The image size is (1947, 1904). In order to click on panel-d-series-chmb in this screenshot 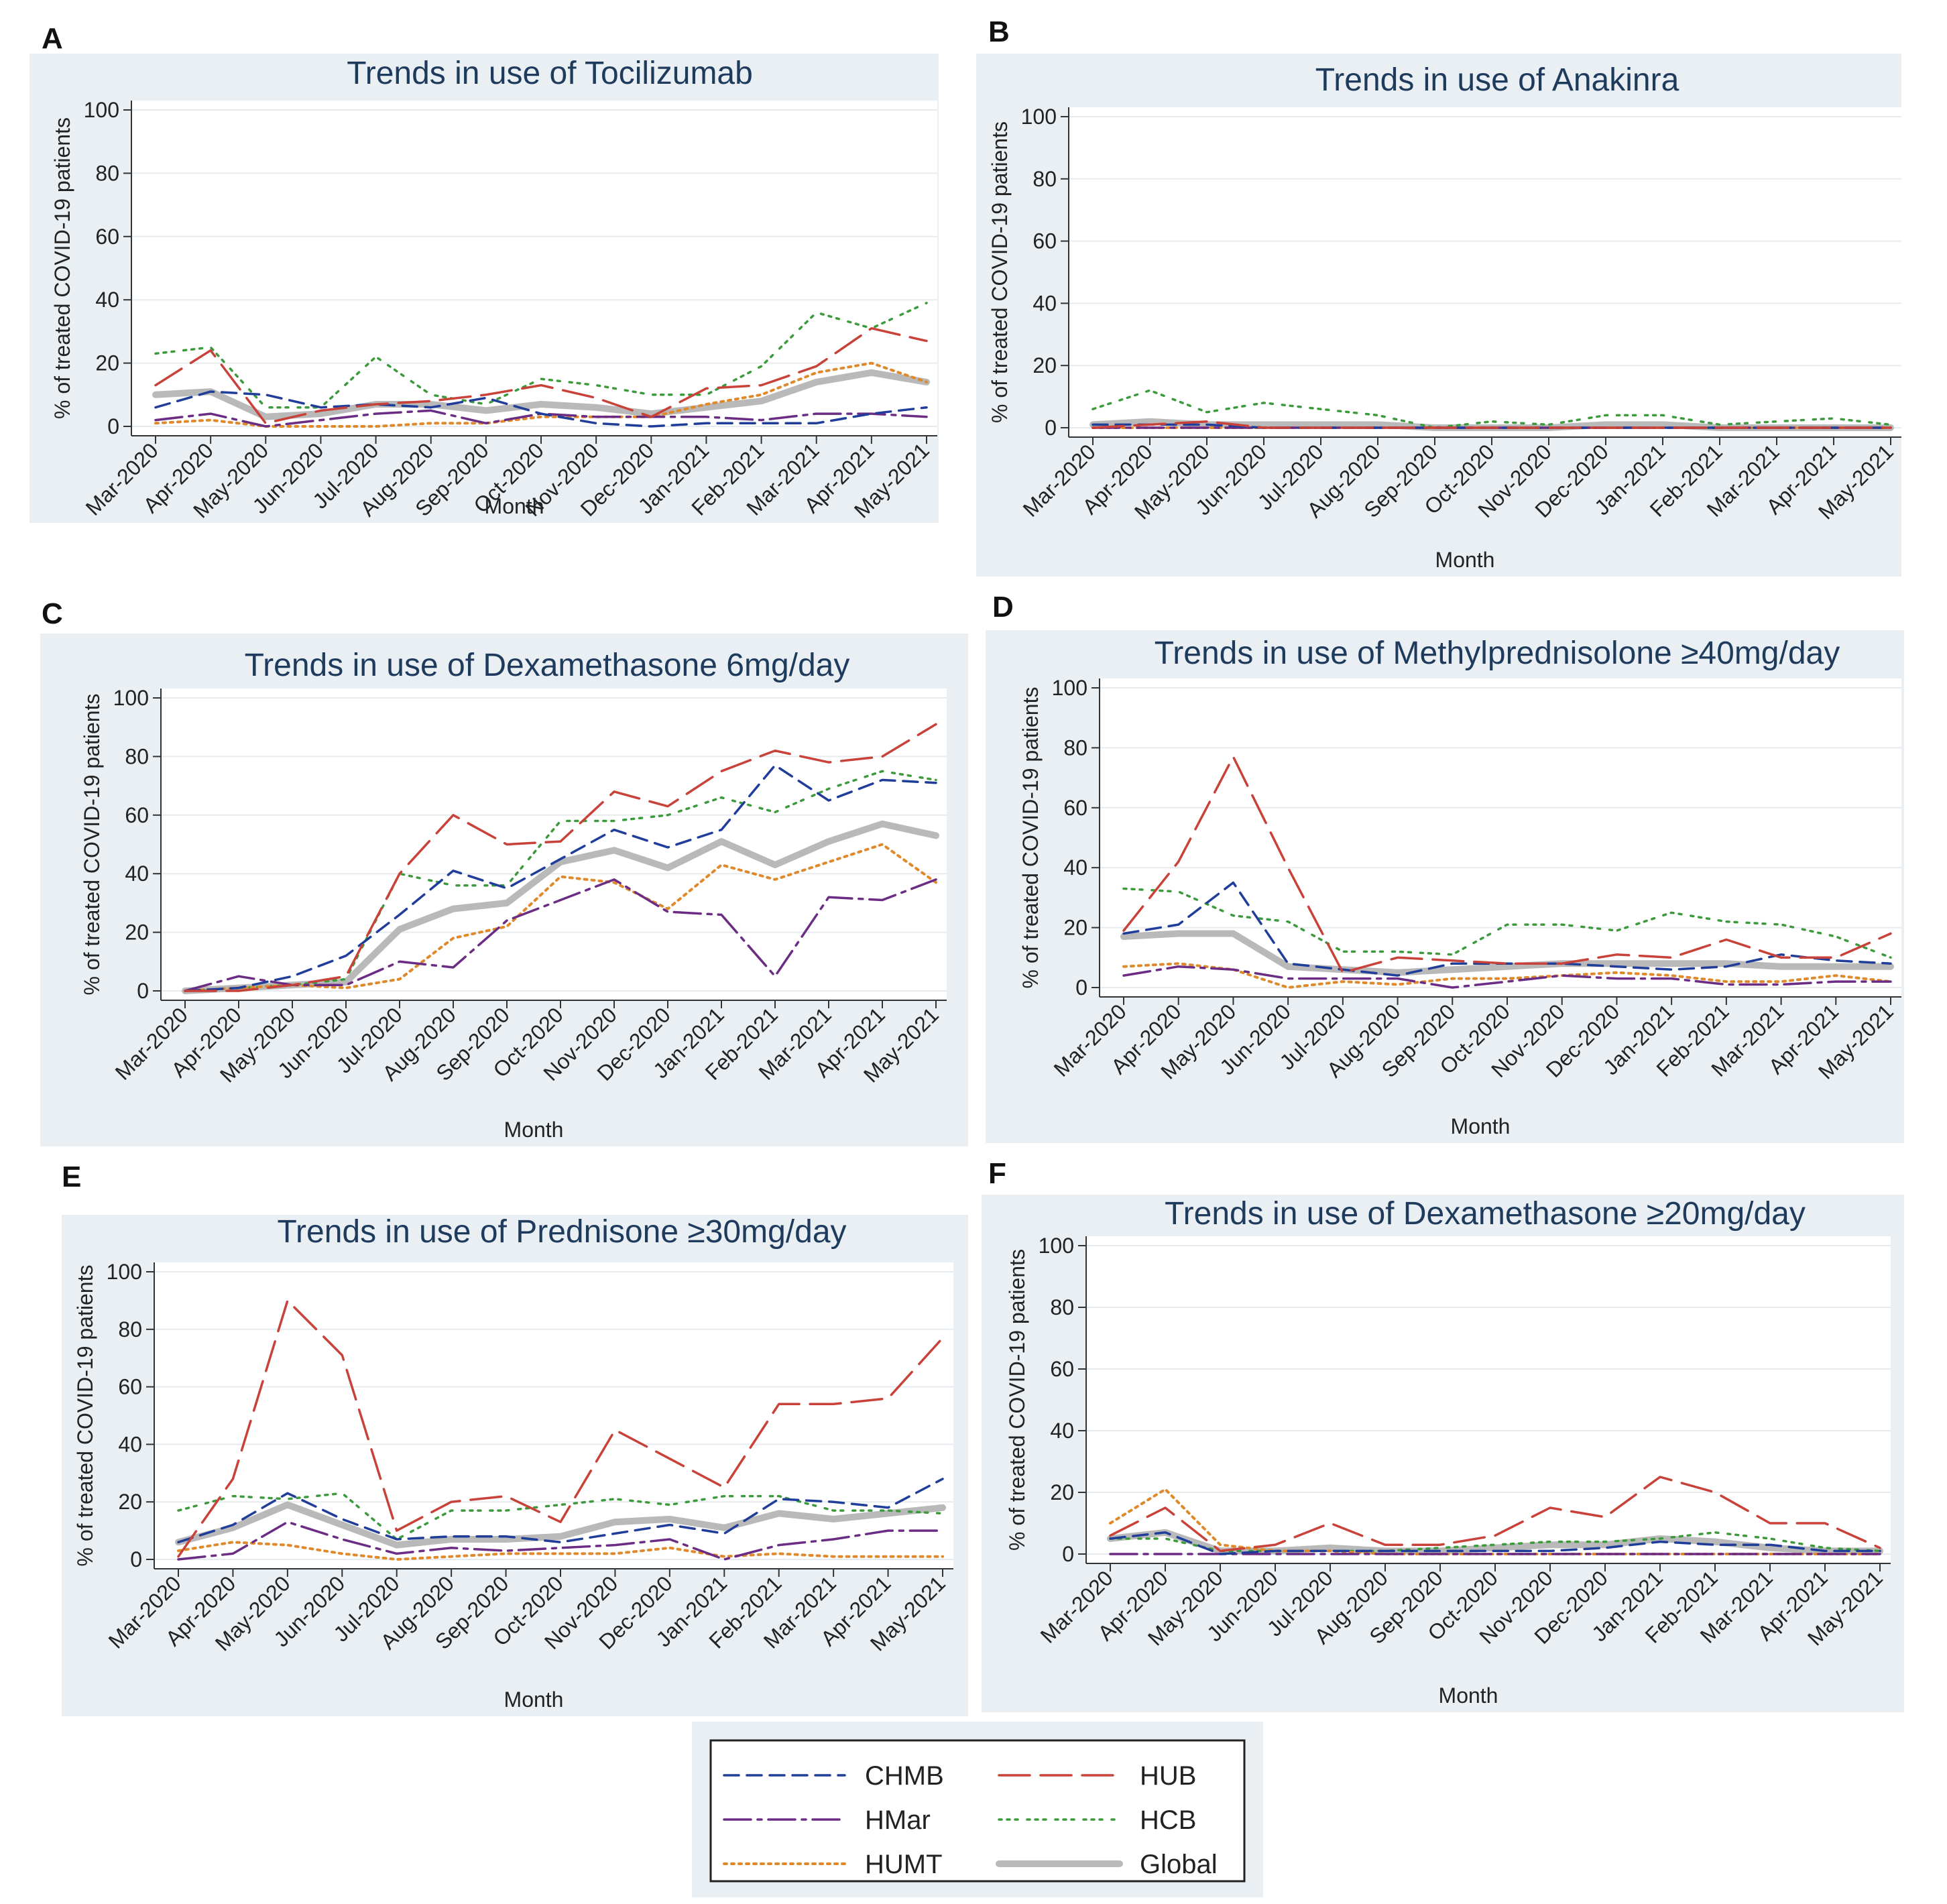, I will do `click(1507, 929)`.